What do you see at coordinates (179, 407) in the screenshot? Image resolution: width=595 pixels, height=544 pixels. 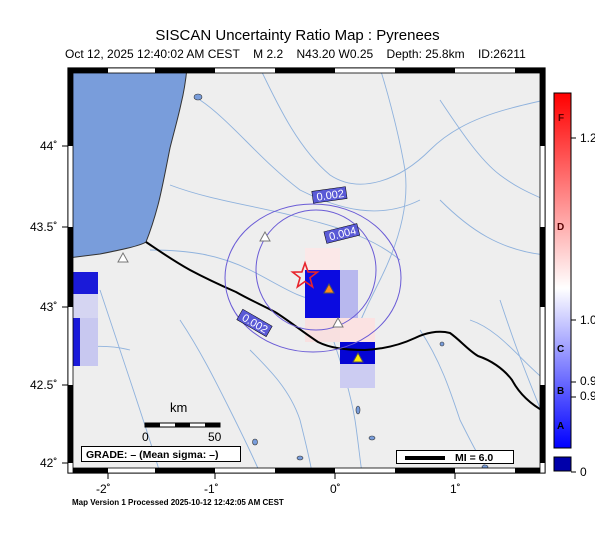 I see `scale-bar-unit: km` at bounding box center [179, 407].